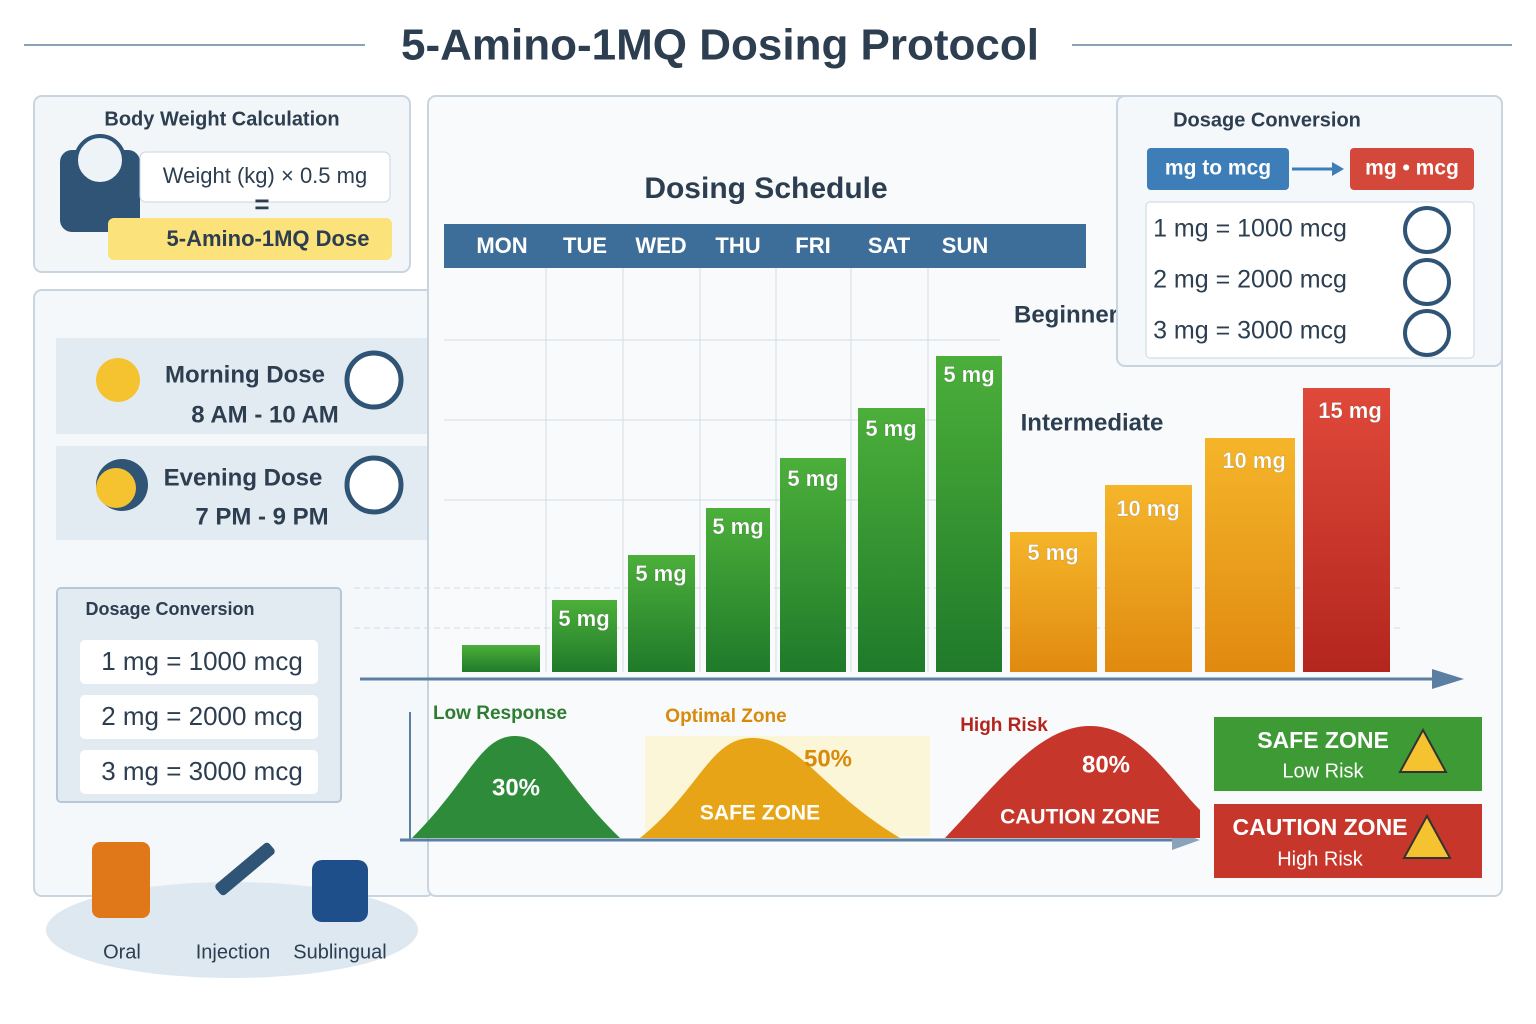 The height and width of the screenshot is (1024, 1536). I want to click on result-box, so click(250, 239).